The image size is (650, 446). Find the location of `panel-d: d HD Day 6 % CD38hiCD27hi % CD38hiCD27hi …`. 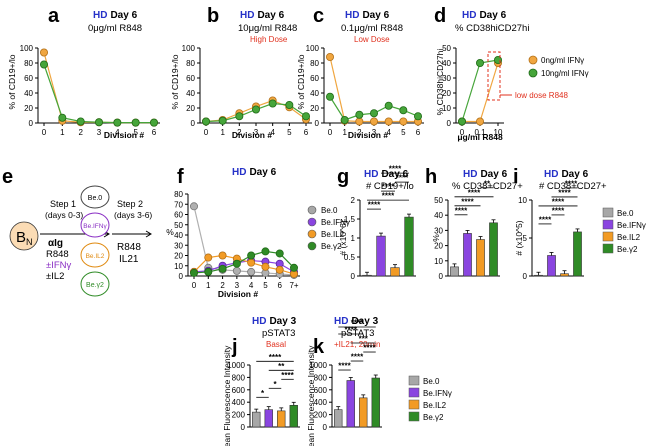

panel-d: d HD Day 6 % CD38hiCD27hi % CD38hiCD27hi … is located at coordinates (511, 73).